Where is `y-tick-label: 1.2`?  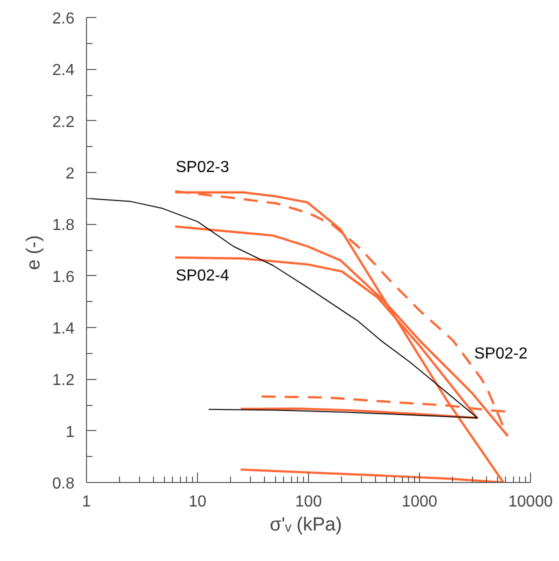 y-tick-label: 1.2 is located at coordinates (63, 381).